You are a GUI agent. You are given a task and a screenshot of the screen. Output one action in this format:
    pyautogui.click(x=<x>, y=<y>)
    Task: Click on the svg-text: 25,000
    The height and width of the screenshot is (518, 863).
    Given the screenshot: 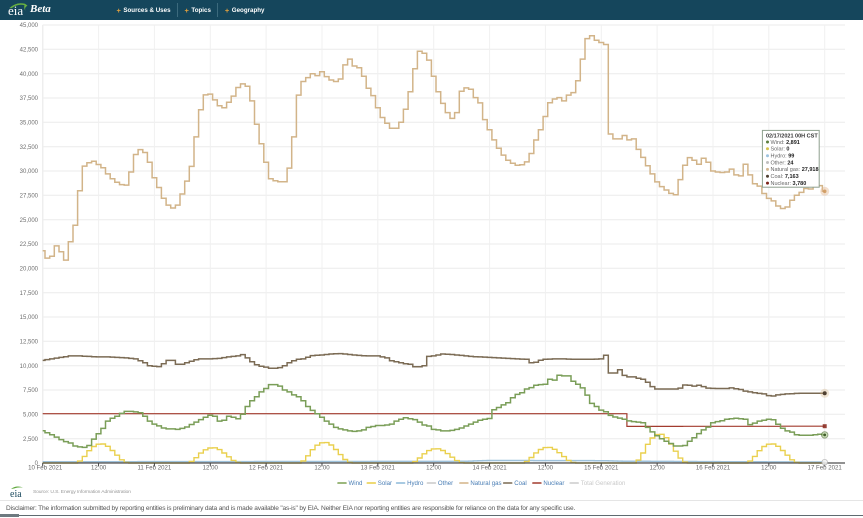 What is the action you would take?
    pyautogui.click(x=29, y=221)
    